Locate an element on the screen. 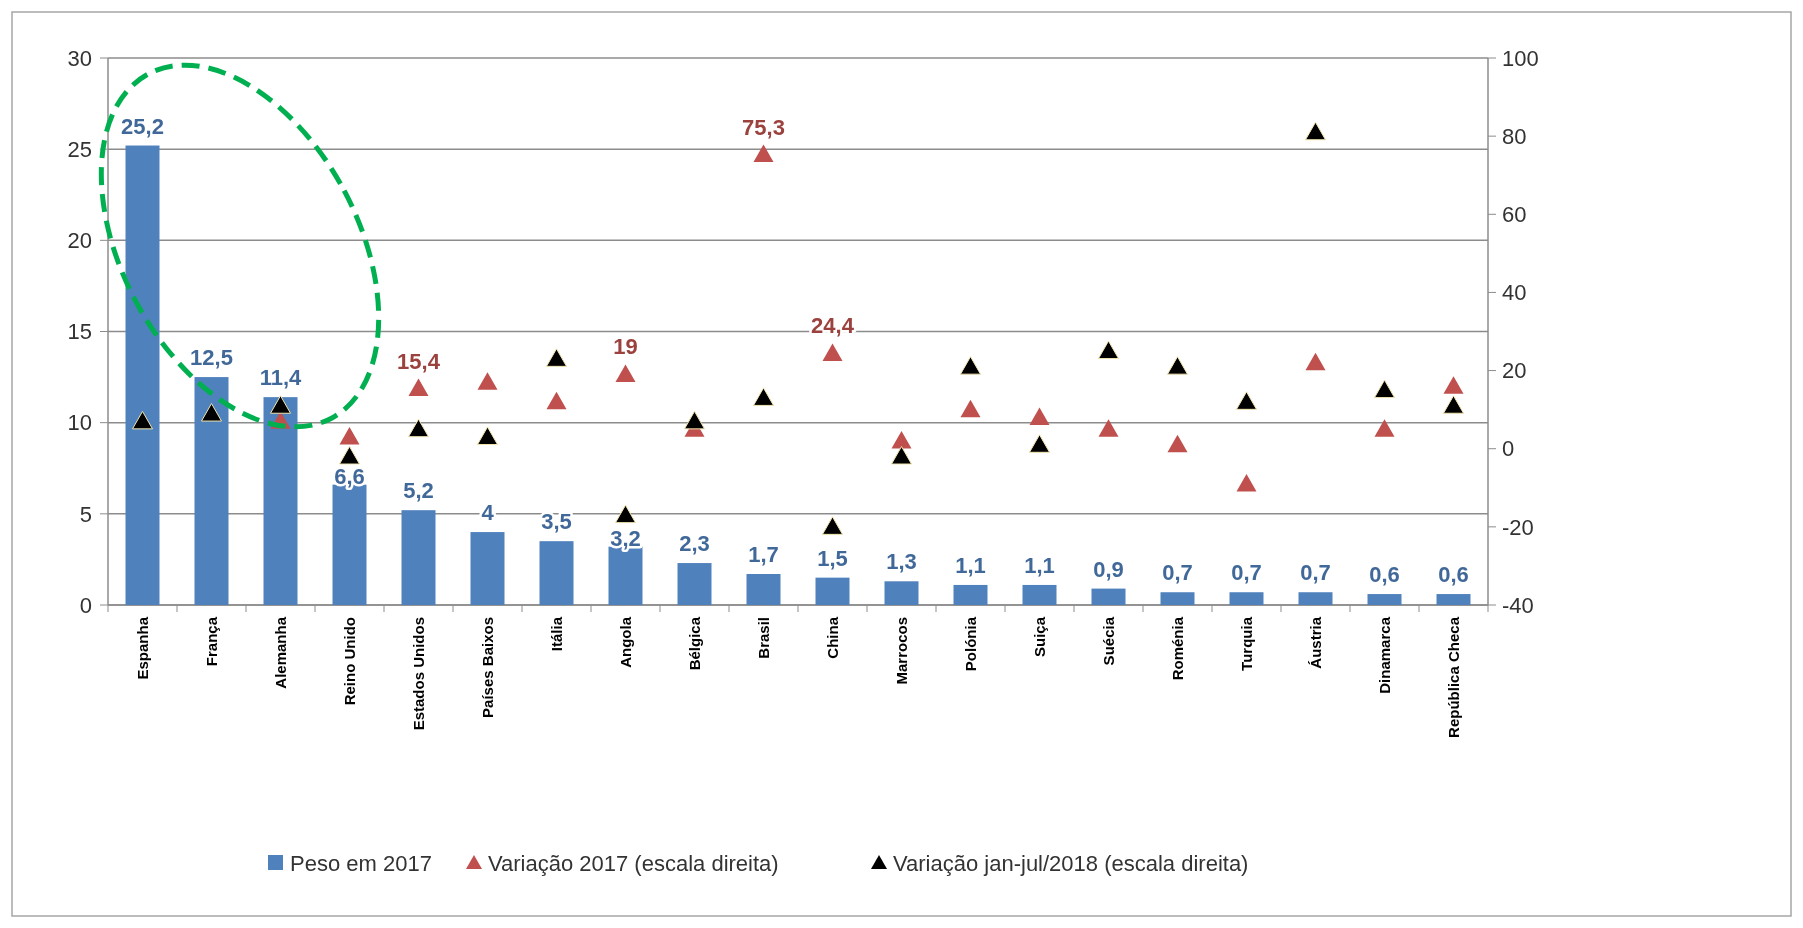 The width and height of the screenshot is (1803, 928). y-tick-label: 10 is located at coordinates (79, 423).